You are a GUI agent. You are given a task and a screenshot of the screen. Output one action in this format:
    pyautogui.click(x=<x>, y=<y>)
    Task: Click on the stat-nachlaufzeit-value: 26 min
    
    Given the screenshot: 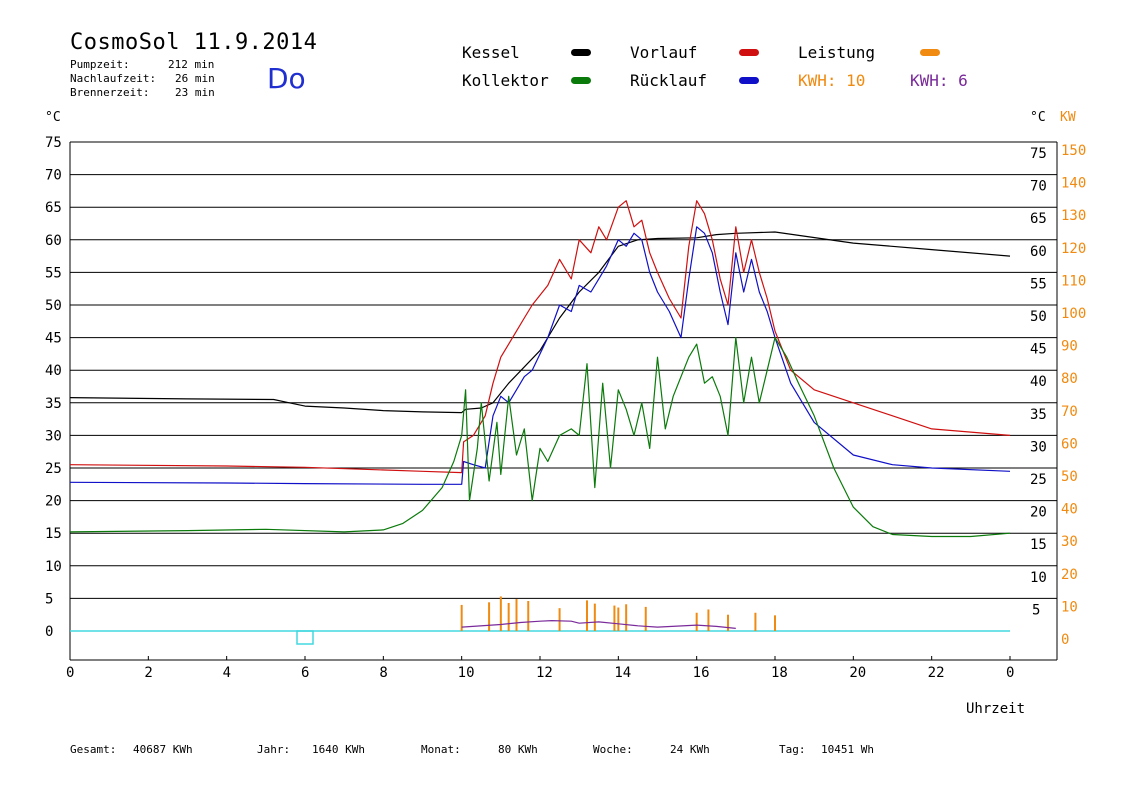 What is the action you would take?
    pyautogui.click(x=195, y=78)
    